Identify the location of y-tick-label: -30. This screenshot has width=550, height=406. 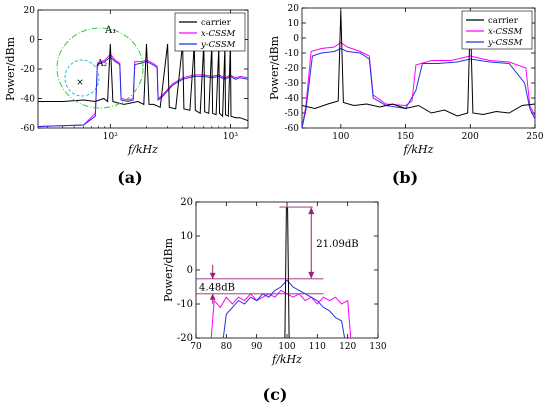
(292, 84).